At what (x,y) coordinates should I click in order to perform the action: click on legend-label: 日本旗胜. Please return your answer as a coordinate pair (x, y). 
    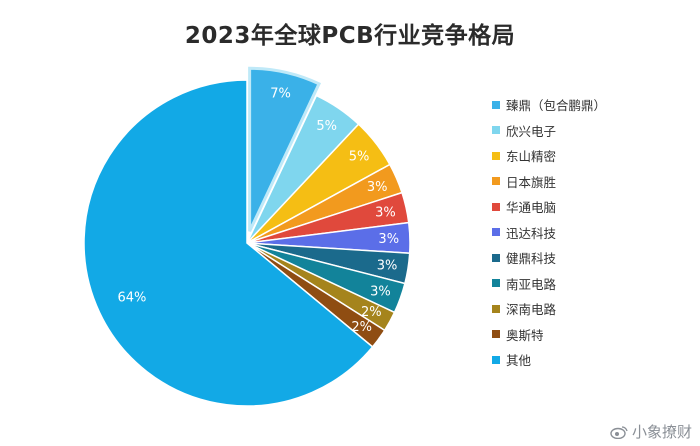
    Looking at the image, I should click on (531, 182).